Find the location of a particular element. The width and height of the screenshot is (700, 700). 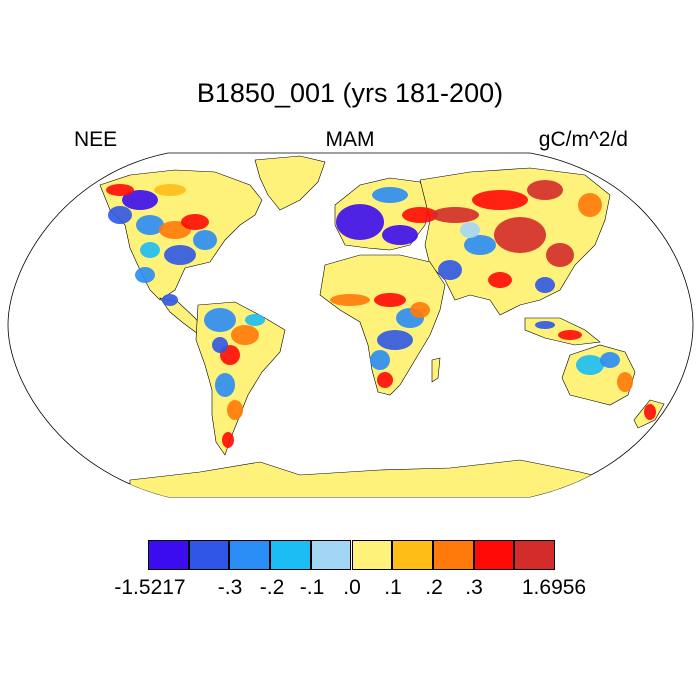

variable-label: NEE is located at coordinates (96, 139).